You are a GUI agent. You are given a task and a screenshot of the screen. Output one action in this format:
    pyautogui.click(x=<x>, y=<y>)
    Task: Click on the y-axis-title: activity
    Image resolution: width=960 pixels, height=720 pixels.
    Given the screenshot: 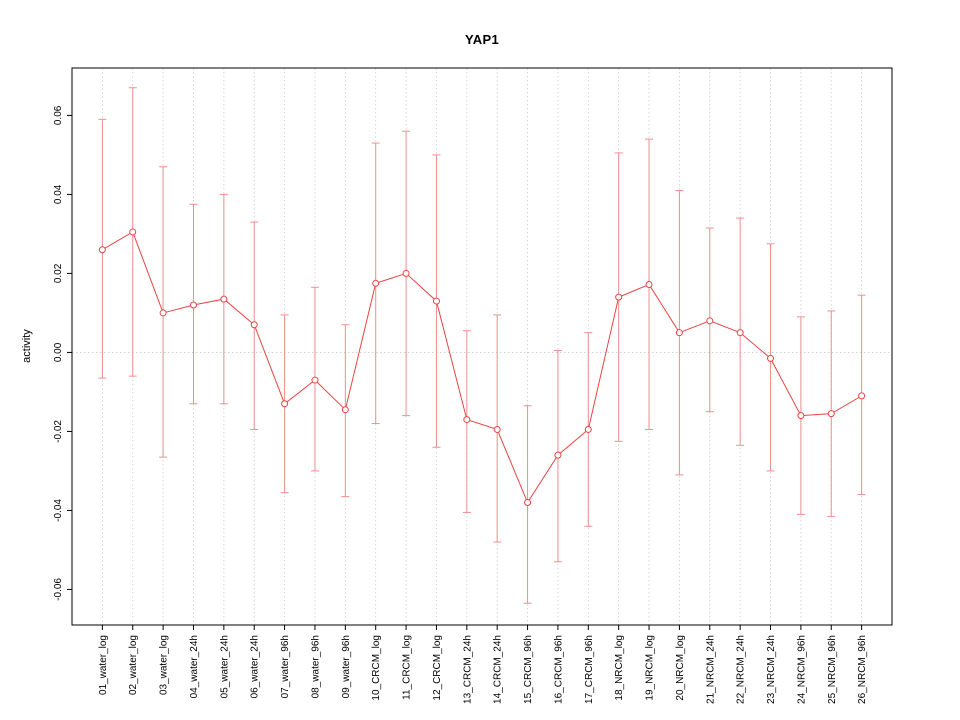 What is the action you would take?
    pyautogui.click(x=27, y=346)
    